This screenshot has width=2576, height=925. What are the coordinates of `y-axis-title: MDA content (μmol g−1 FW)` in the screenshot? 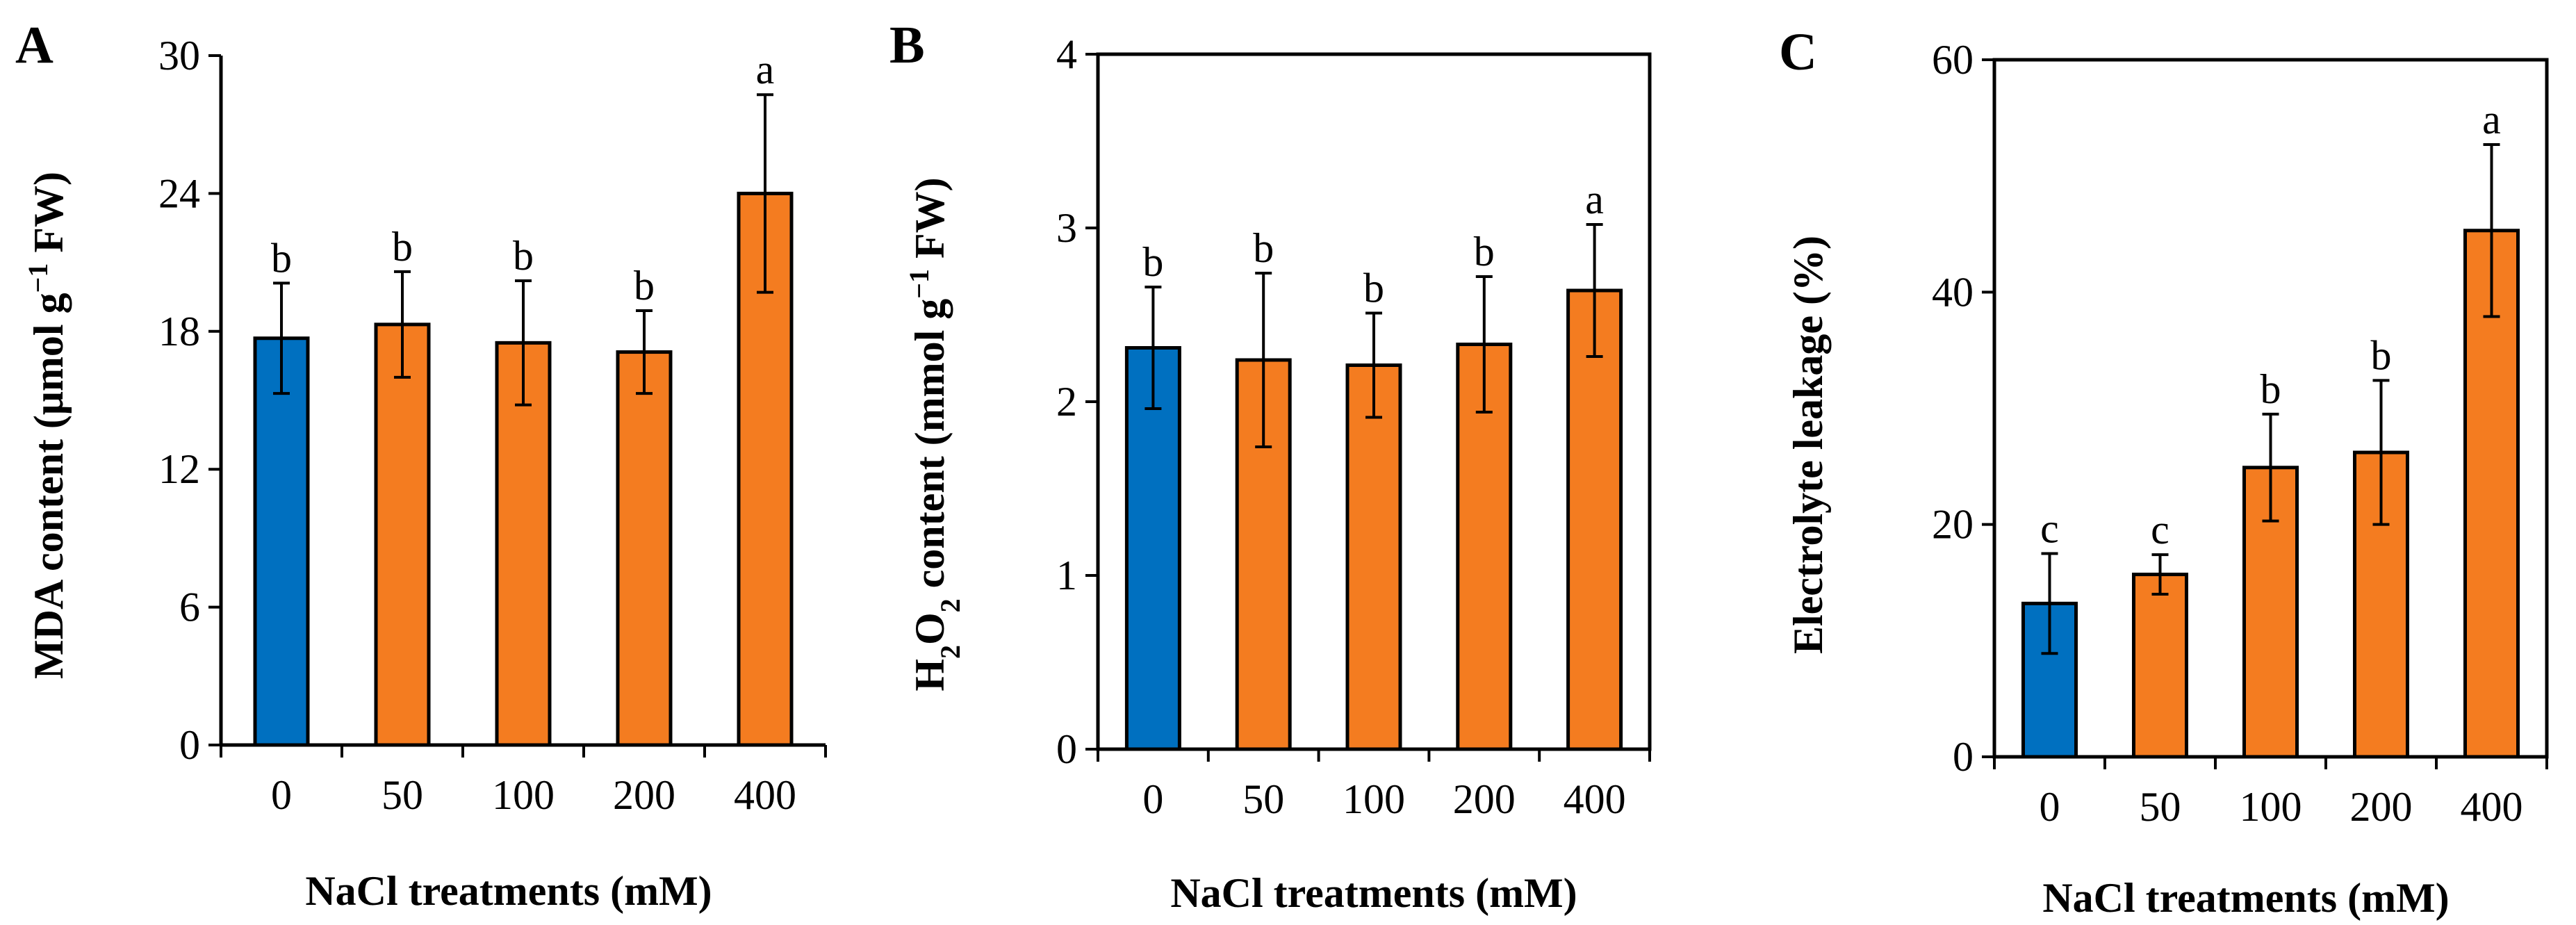 It's located at (47, 425).